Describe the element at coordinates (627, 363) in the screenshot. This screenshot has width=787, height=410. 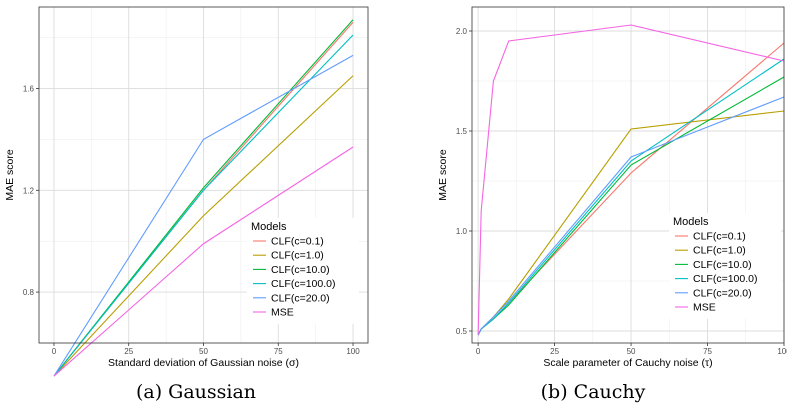
I see `x-axis-title: Scale parameter of Cauchy noise (τ)` at that location.